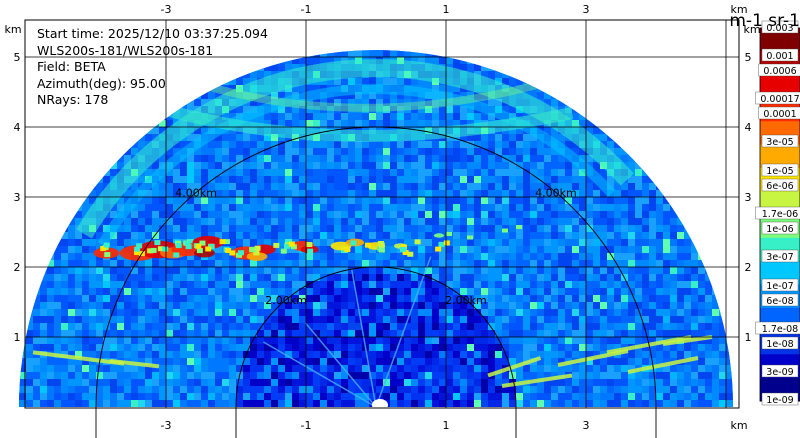 The width and height of the screenshot is (800, 438). I want to click on colorbar-tick-label: 0.0006, so click(779, 71).